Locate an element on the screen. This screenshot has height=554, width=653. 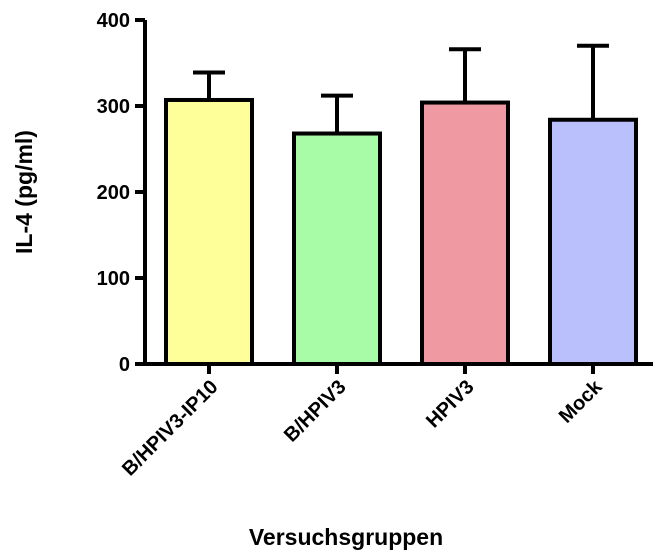
y-tick-label: 400 is located at coordinates (113, 21).